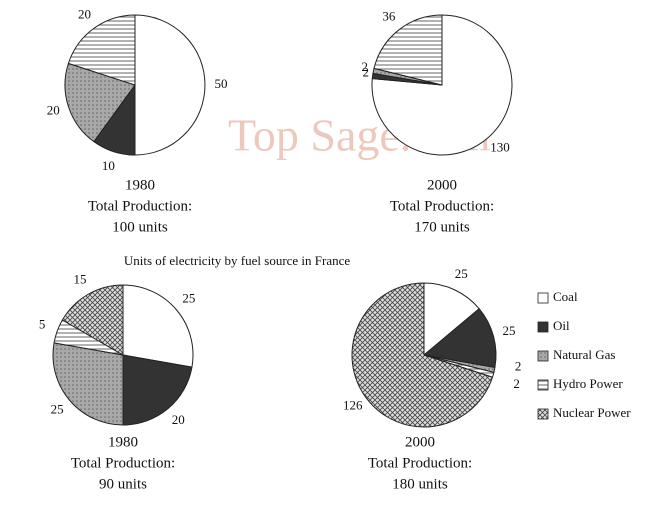  Describe the element at coordinates (592, 412) in the screenshot. I see `legend-label: Nuclear Power` at that location.